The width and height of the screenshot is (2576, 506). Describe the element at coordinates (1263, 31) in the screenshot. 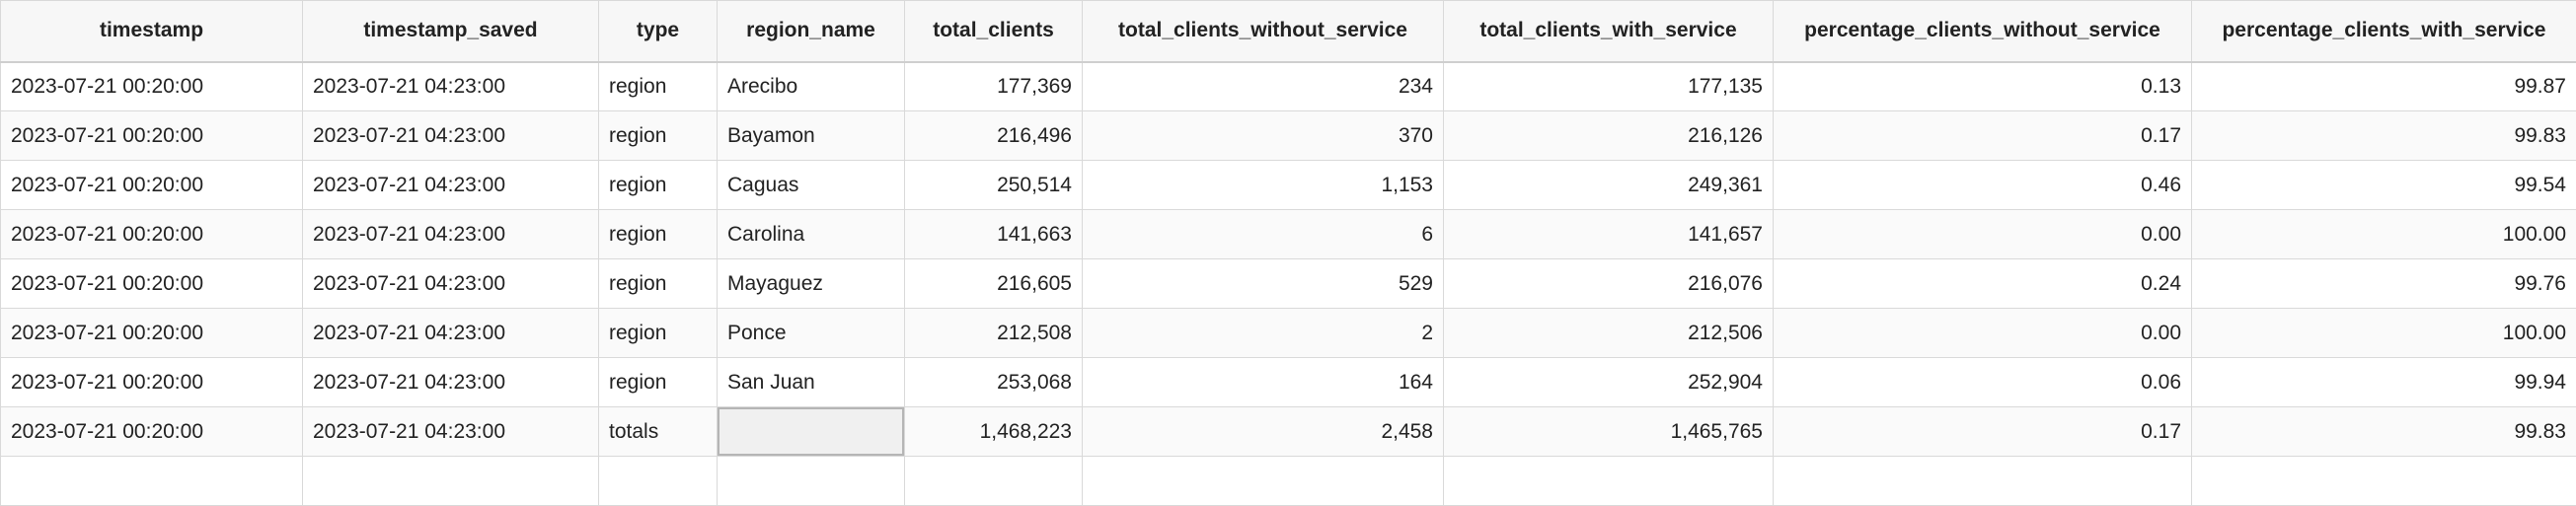

I see `column-header-total-clients-without-service: total_clients_without_service` at that location.